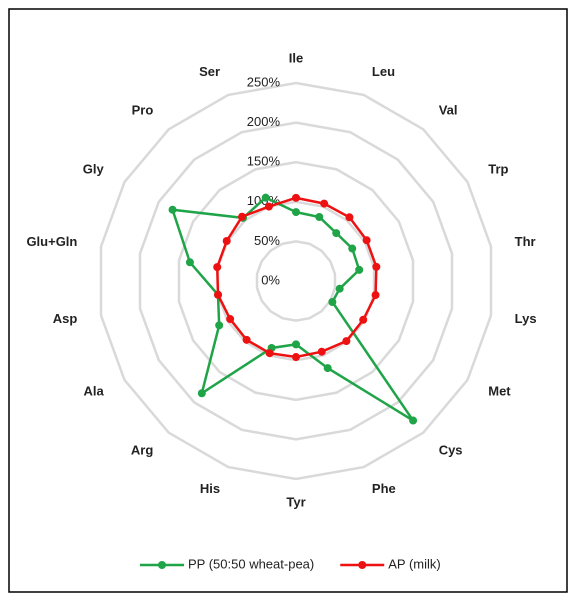 Image resolution: width=576 pixels, height=606 pixels. Describe the element at coordinates (498, 168) in the screenshot. I see `category-label: Trp` at that location.